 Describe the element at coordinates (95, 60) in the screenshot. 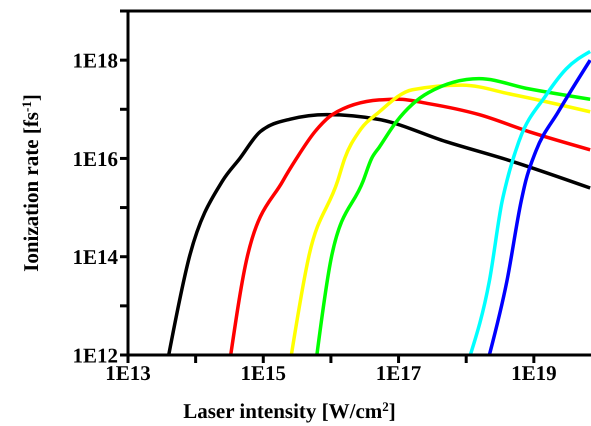

I see `y-tick-label: 1E18` at that location.